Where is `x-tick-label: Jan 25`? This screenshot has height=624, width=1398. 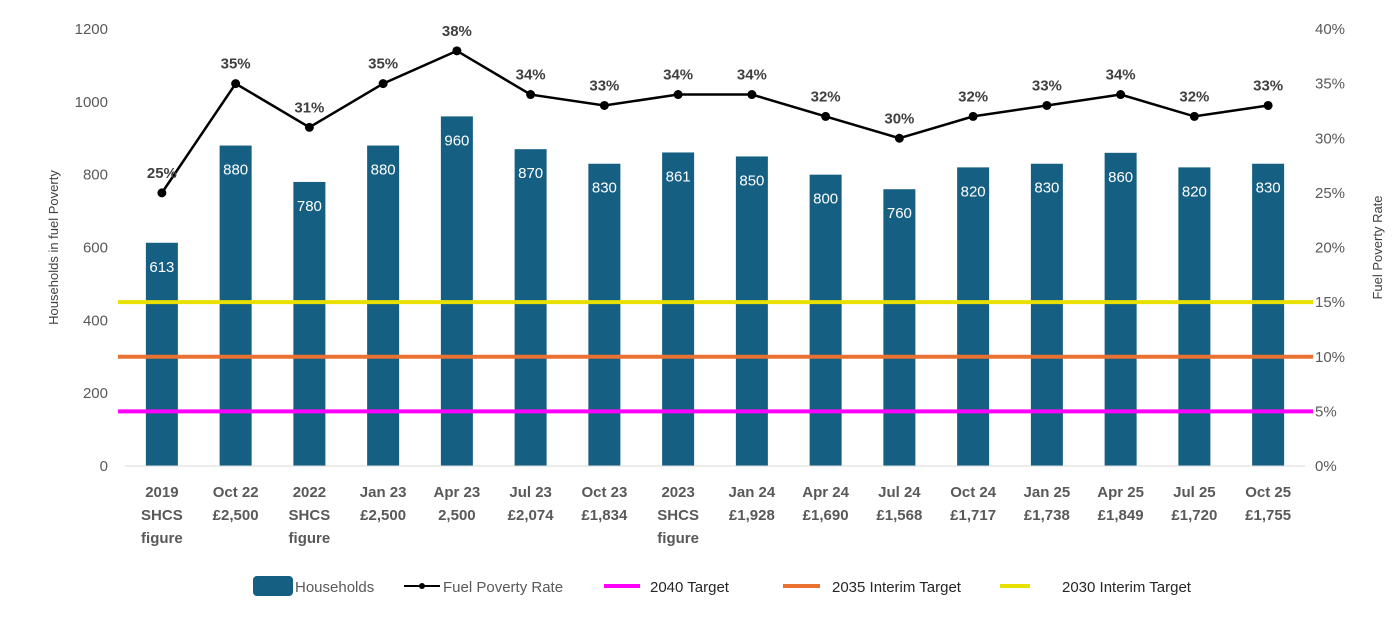 x-tick-label: Jan 25 is located at coordinates (1047, 492).